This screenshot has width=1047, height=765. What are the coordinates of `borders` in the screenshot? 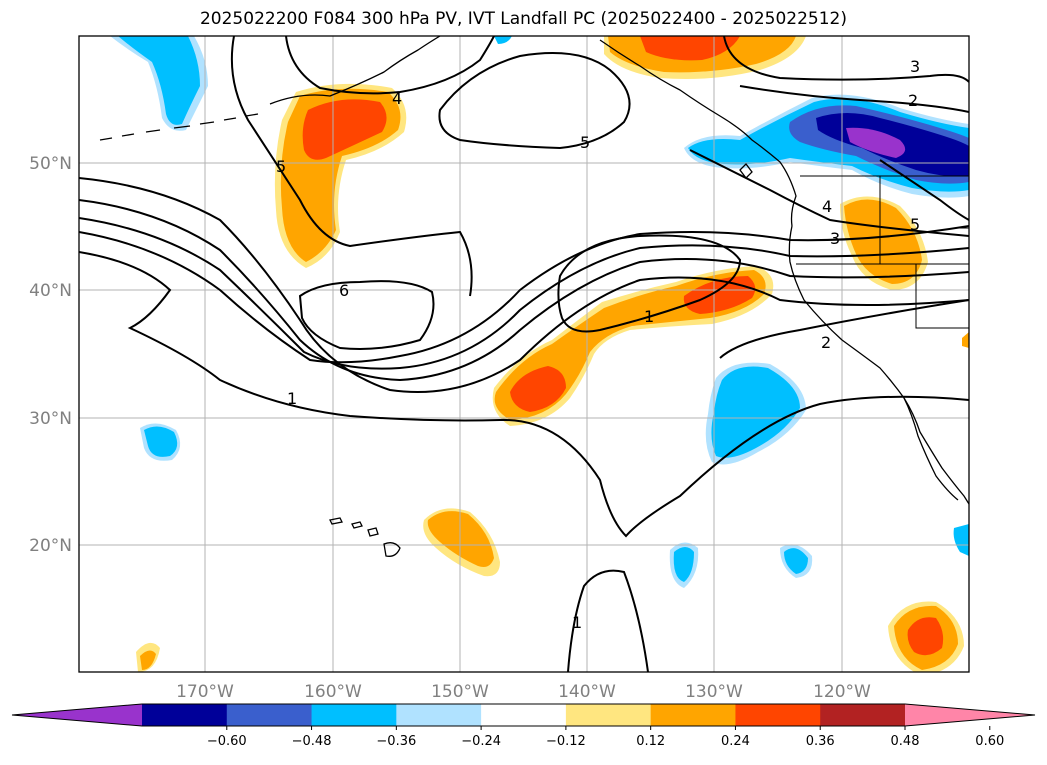 It's located at (882, 252).